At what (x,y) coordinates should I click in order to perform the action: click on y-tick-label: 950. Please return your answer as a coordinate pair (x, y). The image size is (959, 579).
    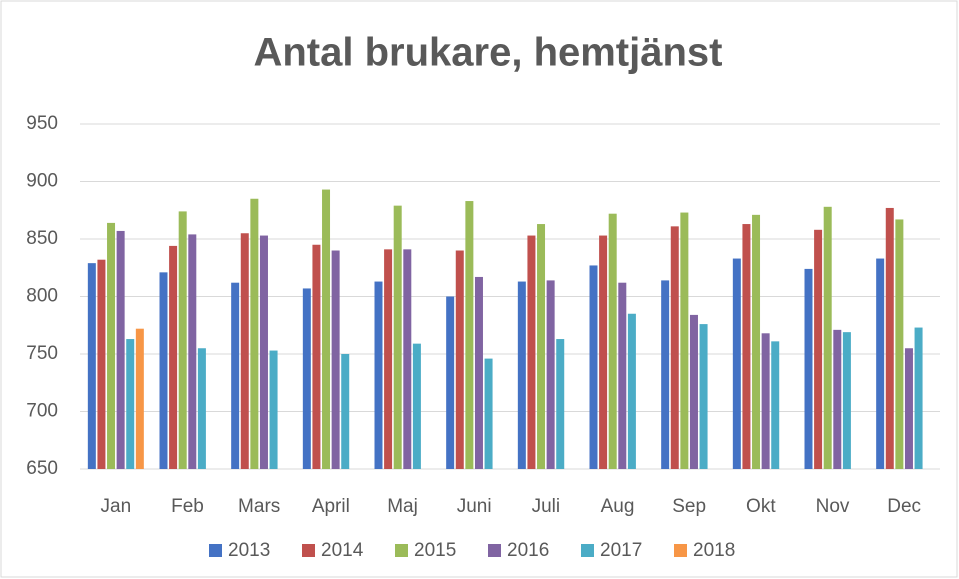
    Looking at the image, I should click on (42, 123).